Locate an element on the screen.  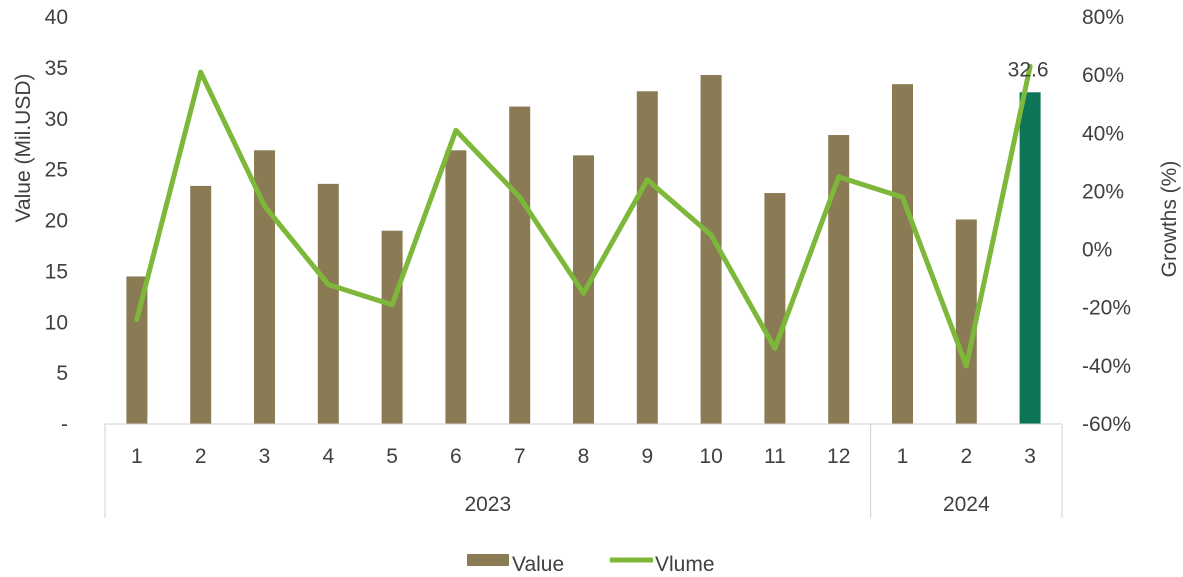
y-tick-label: 35 is located at coordinates (56, 68).